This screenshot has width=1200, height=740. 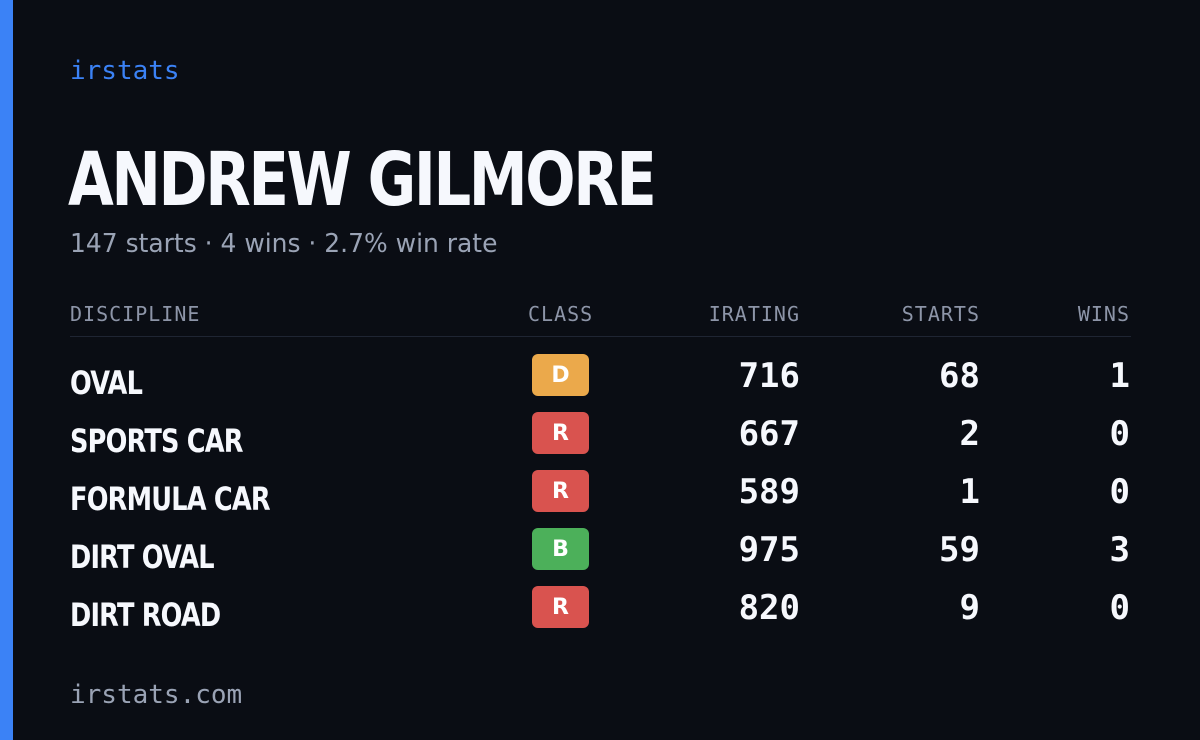 What do you see at coordinates (769, 492) in the screenshot?
I see `irating-value: 589` at bounding box center [769, 492].